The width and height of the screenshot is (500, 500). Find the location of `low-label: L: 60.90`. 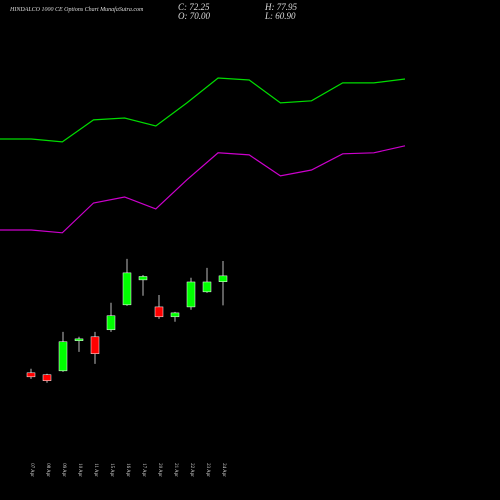

low-label: L: 60.90 is located at coordinates (280, 16).